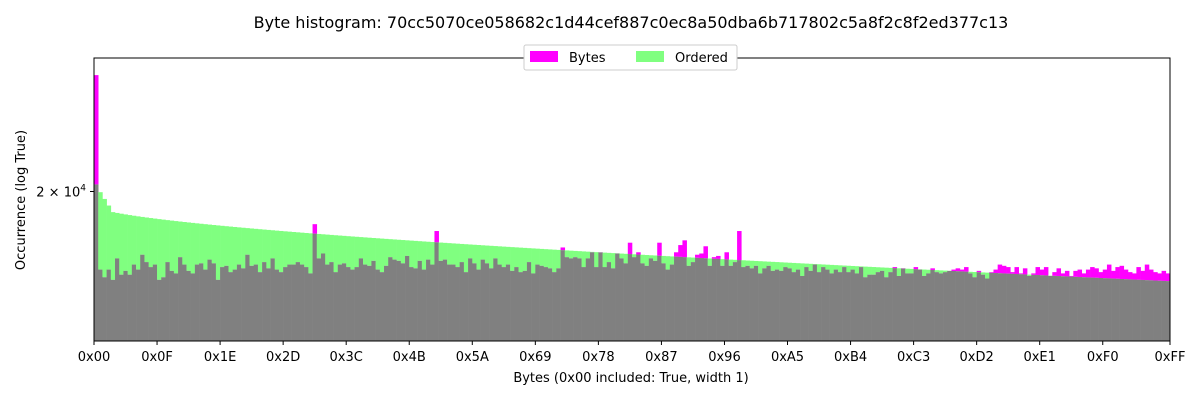 This screenshot has height=400, width=1200. Describe the element at coordinates (850, 357) in the screenshot. I see `x-tick-label: 0xB4` at that location.